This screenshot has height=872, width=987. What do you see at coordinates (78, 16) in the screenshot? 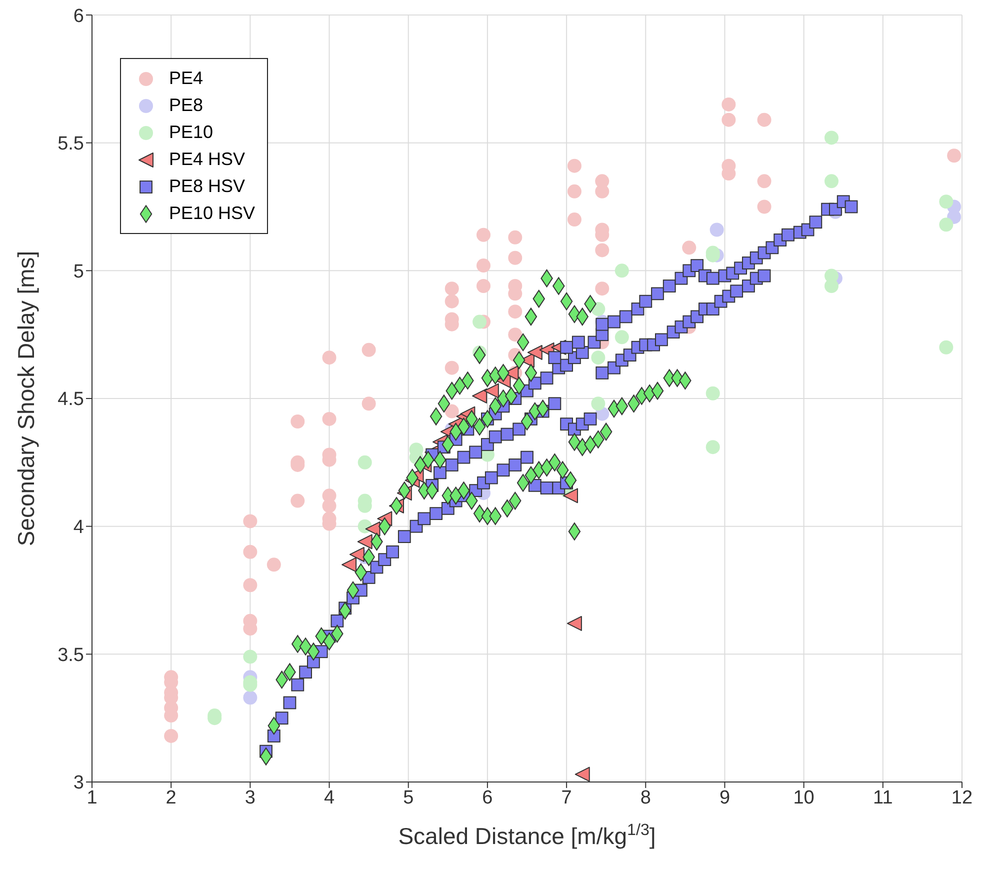
I see `y-tick-label: 6` at bounding box center [78, 16].